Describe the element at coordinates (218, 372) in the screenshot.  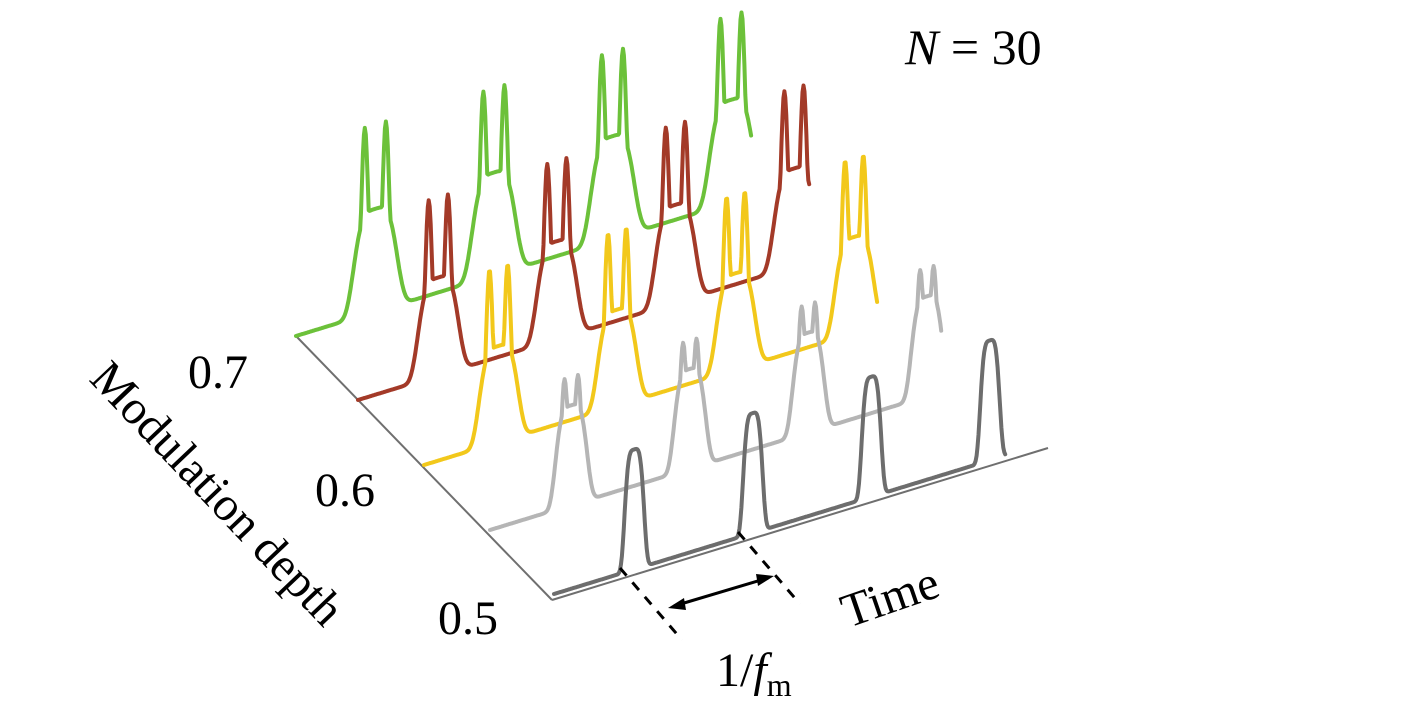
I see `tick-label-0.7: 0.7` at that location.